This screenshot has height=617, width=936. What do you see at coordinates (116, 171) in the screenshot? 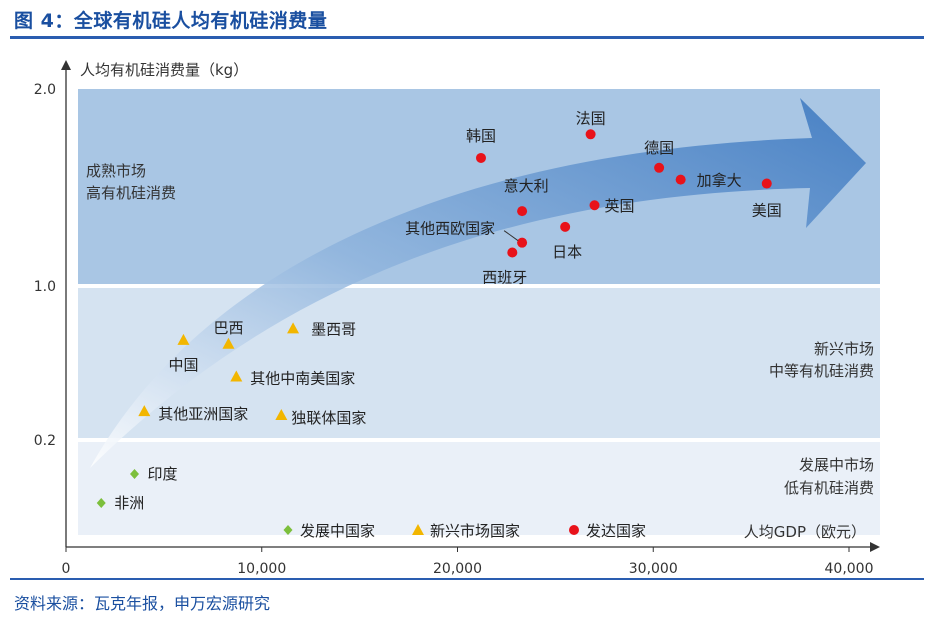
I see `band-label-mature-0: 成熟市场` at bounding box center [116, 171].